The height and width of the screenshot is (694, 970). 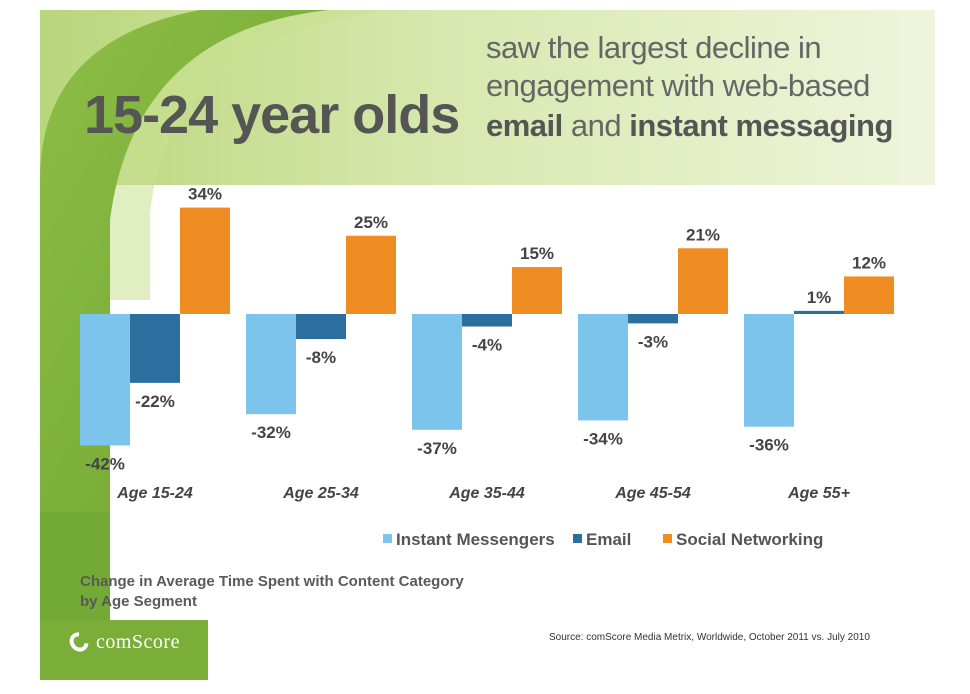 What do you see at coordinates (138, 641) in the screenshot?
I see `comscore-logo-text: comScore` at bounding box center [138, 641].